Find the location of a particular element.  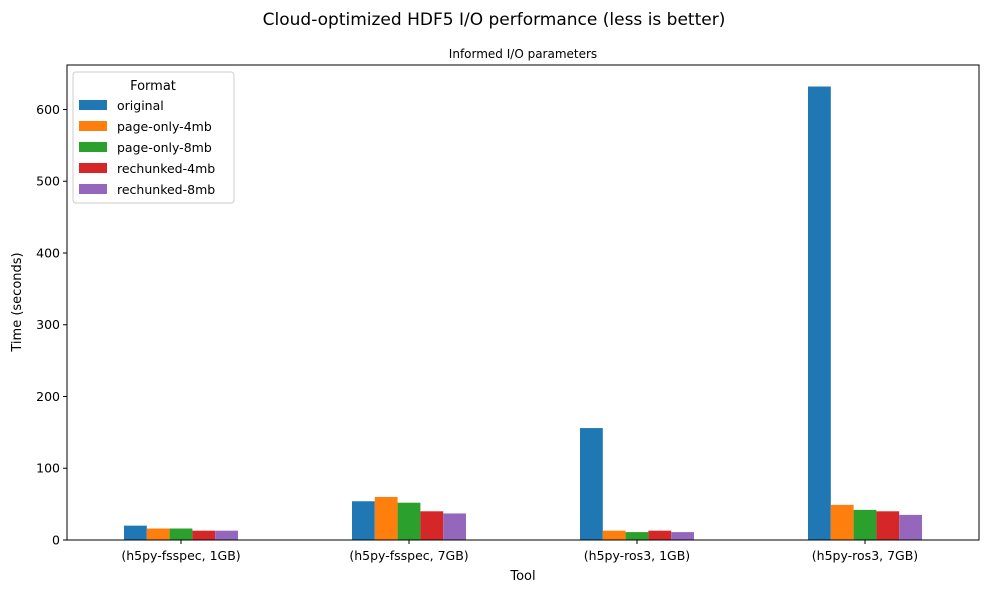

legend-label-rechunked-4mb: rechunked-4mb is located at coordinates (166, 168).